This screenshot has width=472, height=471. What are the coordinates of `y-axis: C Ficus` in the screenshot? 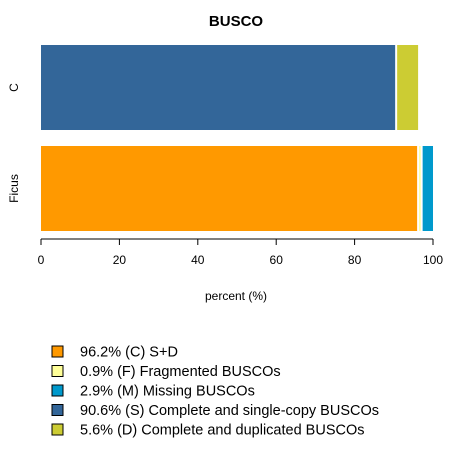 It's located at (14, 143).